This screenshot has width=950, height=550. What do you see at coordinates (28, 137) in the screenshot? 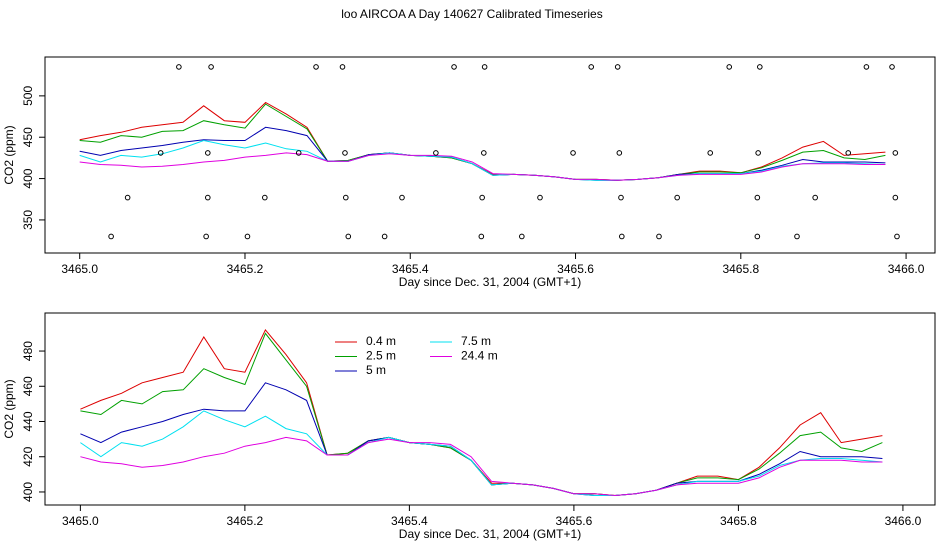
I see `y-tick-label: 450` at bounding box center [28, 137].